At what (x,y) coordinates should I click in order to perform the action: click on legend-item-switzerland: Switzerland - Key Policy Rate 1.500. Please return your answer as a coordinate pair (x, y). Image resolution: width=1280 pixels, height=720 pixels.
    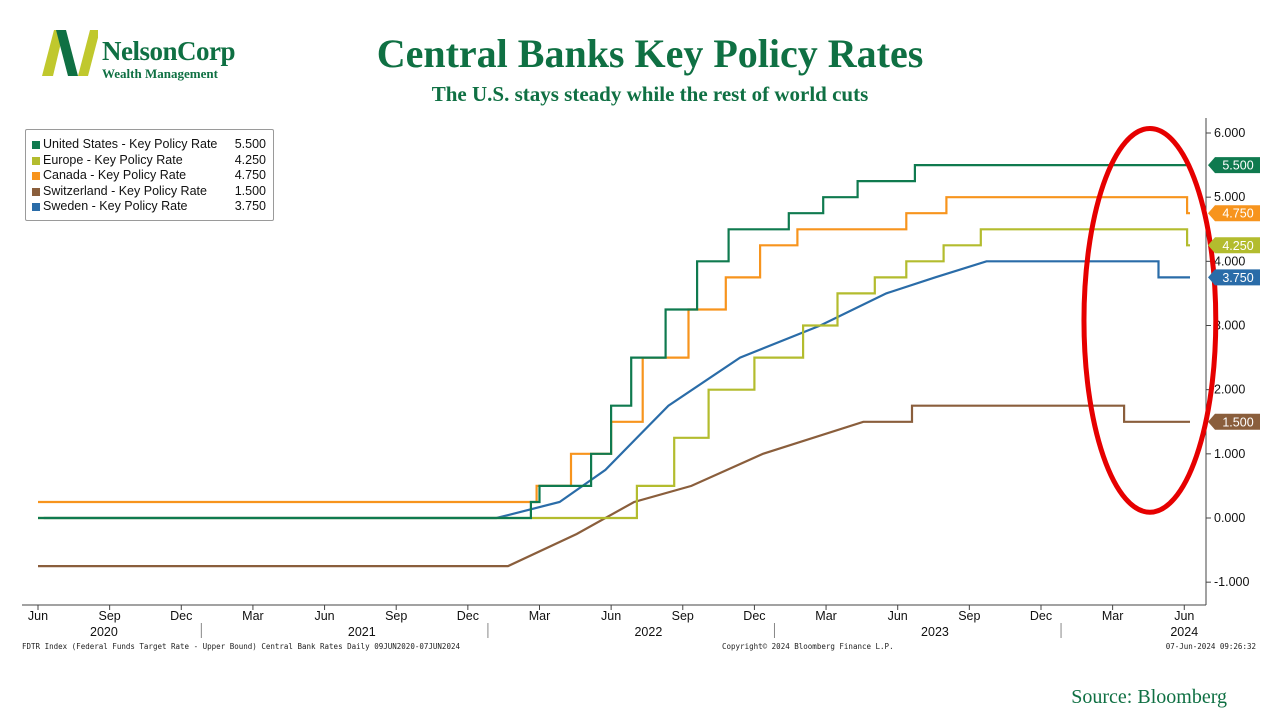
    Looking at the image, I should click on (152, 191).